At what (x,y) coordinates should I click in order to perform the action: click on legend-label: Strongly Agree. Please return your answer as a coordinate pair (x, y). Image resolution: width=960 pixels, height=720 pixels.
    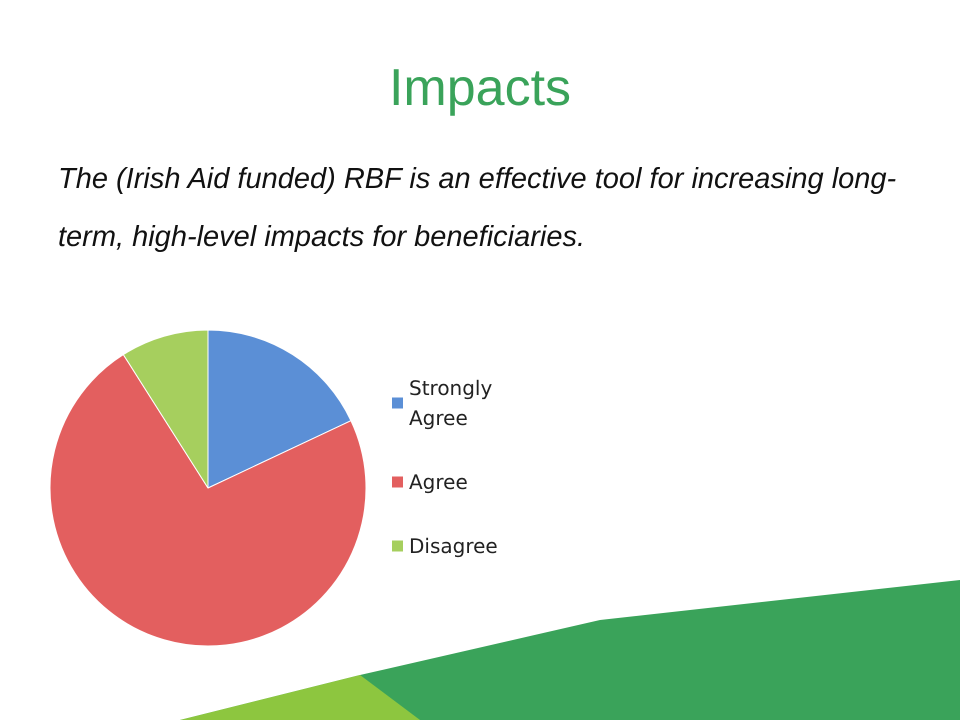
    Looking at the image, I should click on (454, 403).